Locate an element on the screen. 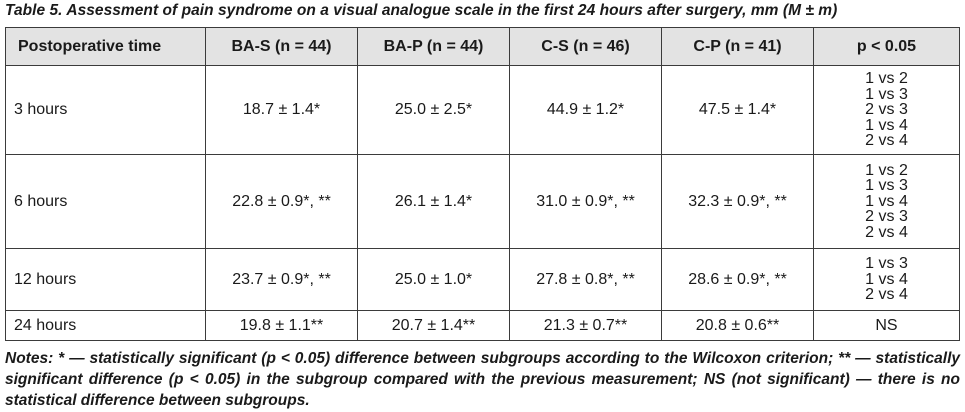 The width and height of the screenshot is (965, 412). column-header-ba-p: BA-P (n = 44) is located at coordinates (433, 46).